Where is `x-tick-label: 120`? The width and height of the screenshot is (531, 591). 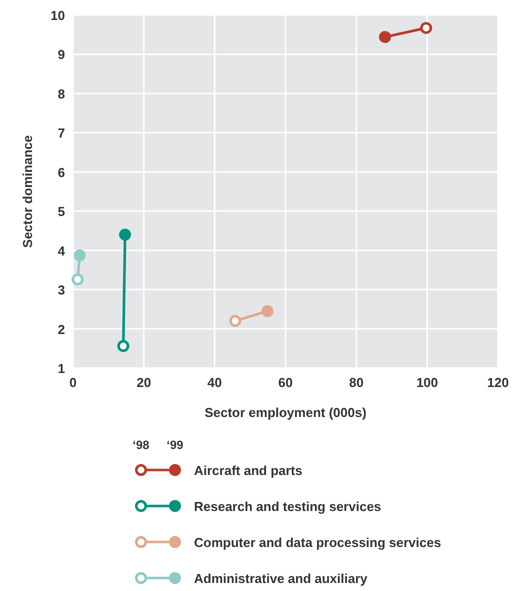
x-tick-label: 120 is located at coordinates (498, 382).